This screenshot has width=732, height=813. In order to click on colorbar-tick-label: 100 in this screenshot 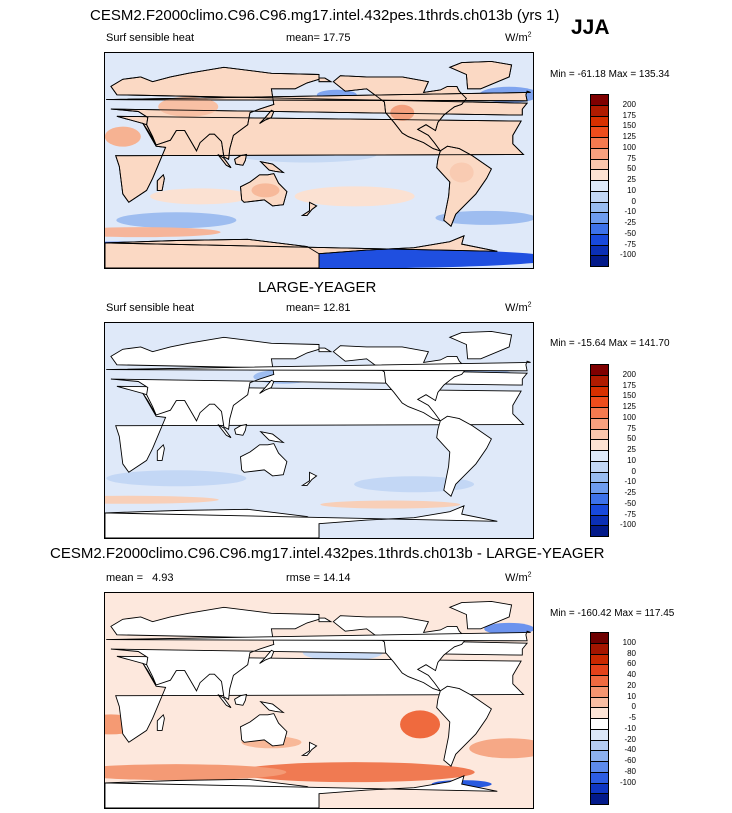, I will do `click(629, 147)`.